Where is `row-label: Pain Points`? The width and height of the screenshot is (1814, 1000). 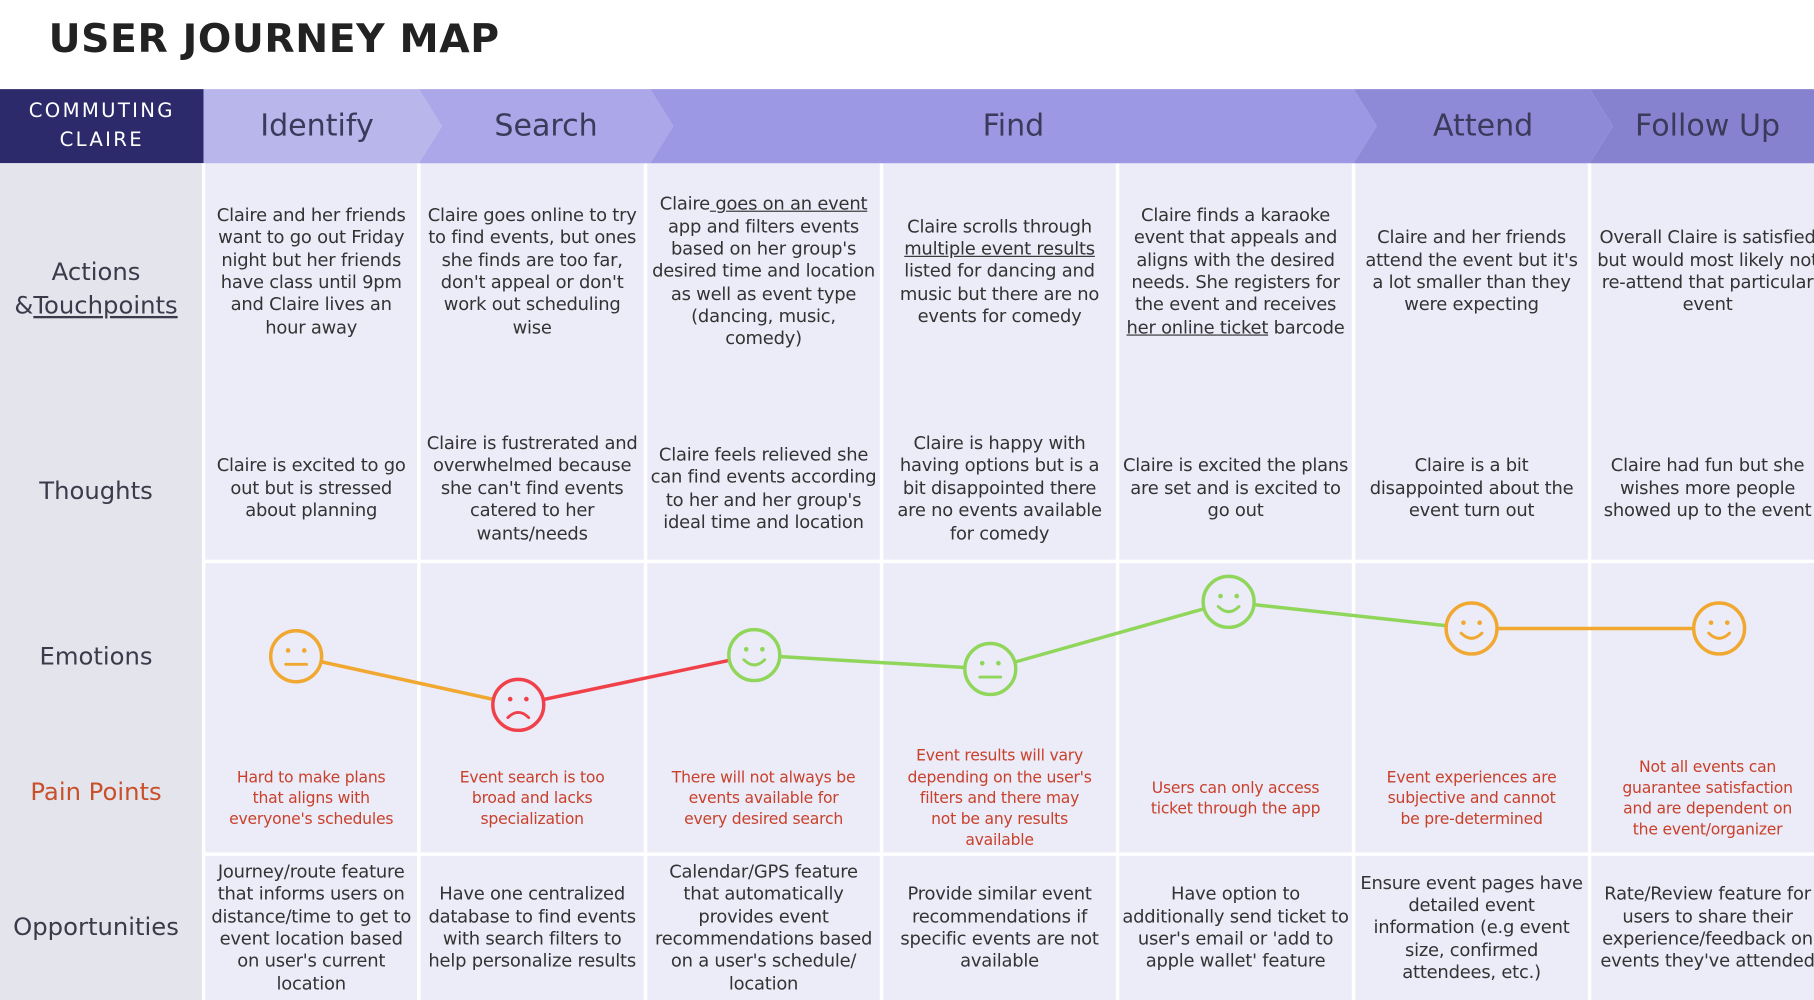 row-label: Pain Points is located at coordinates (96, 792).